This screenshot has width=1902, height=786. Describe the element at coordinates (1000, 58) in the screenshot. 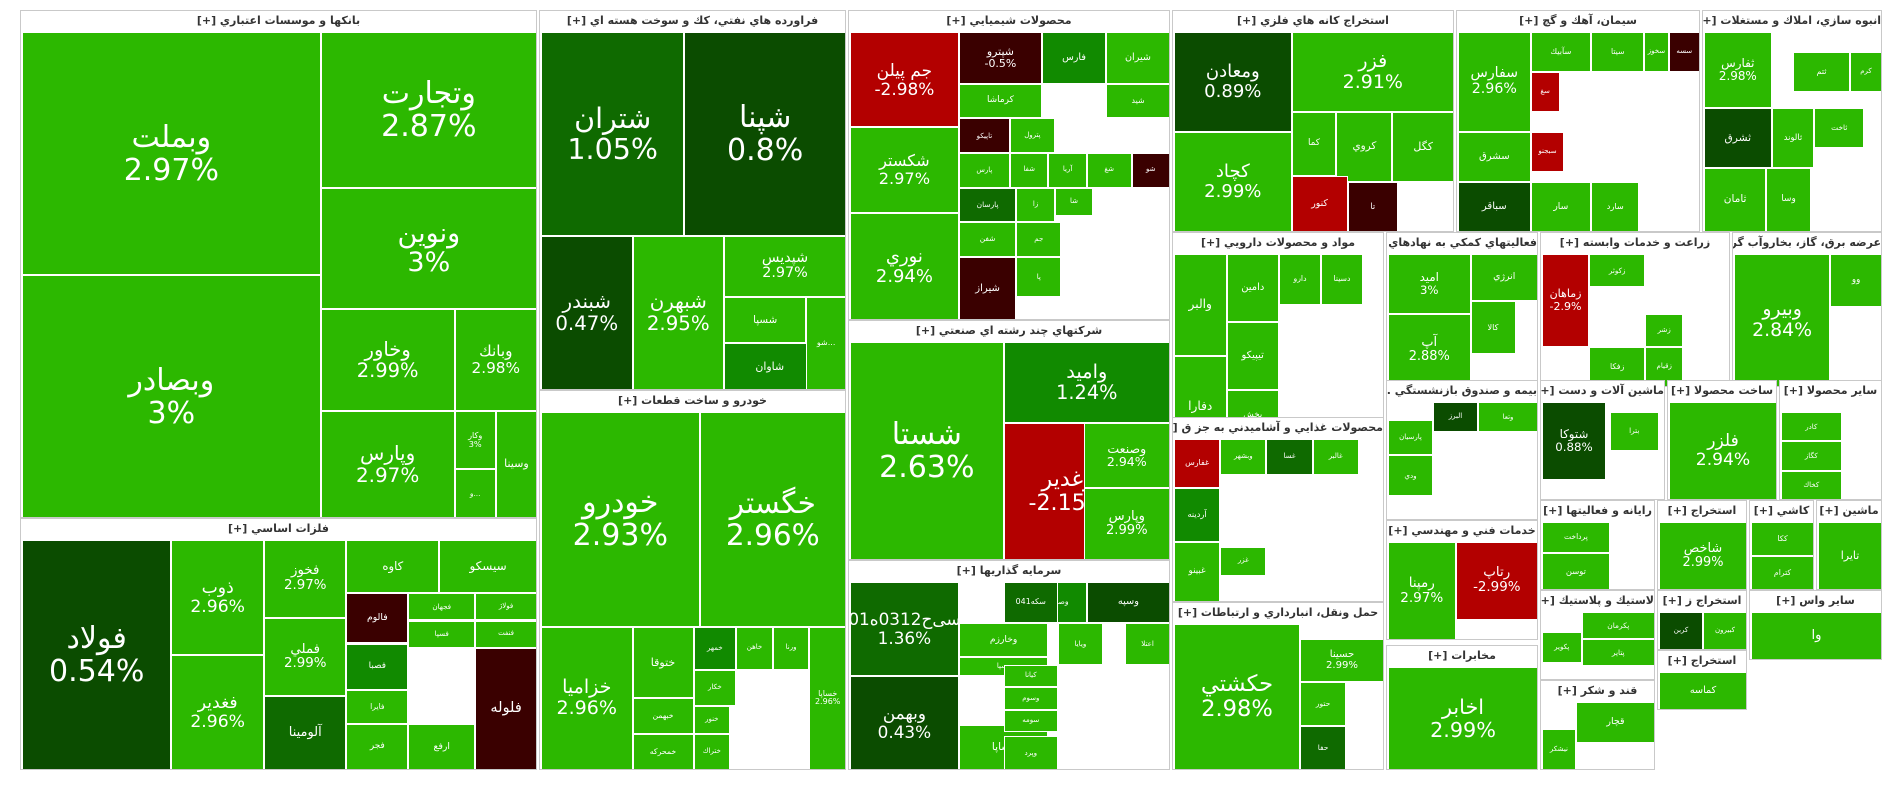

I see `stock-tile: شپترو -0.5%` at that location.